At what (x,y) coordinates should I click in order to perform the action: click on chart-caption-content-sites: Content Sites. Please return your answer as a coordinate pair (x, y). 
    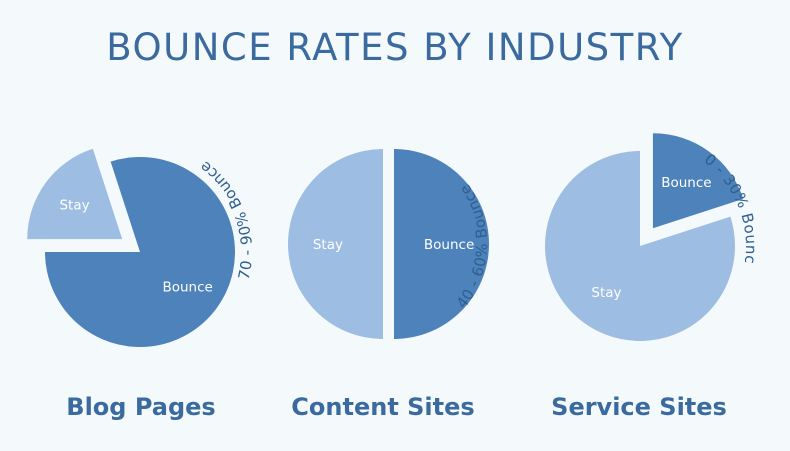
    Looking at the image, I should click on (383, 407).